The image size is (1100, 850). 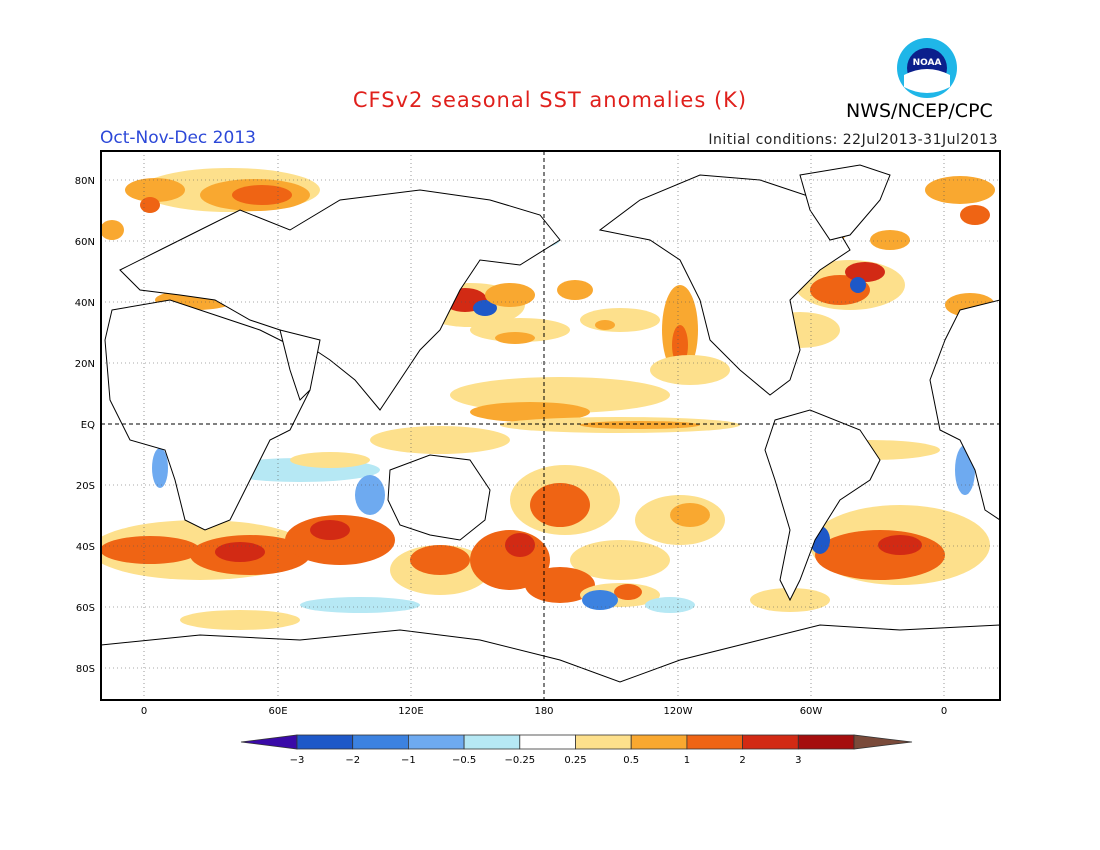 I want to click on lon-tick: 120E, so click(x=410, y=711).